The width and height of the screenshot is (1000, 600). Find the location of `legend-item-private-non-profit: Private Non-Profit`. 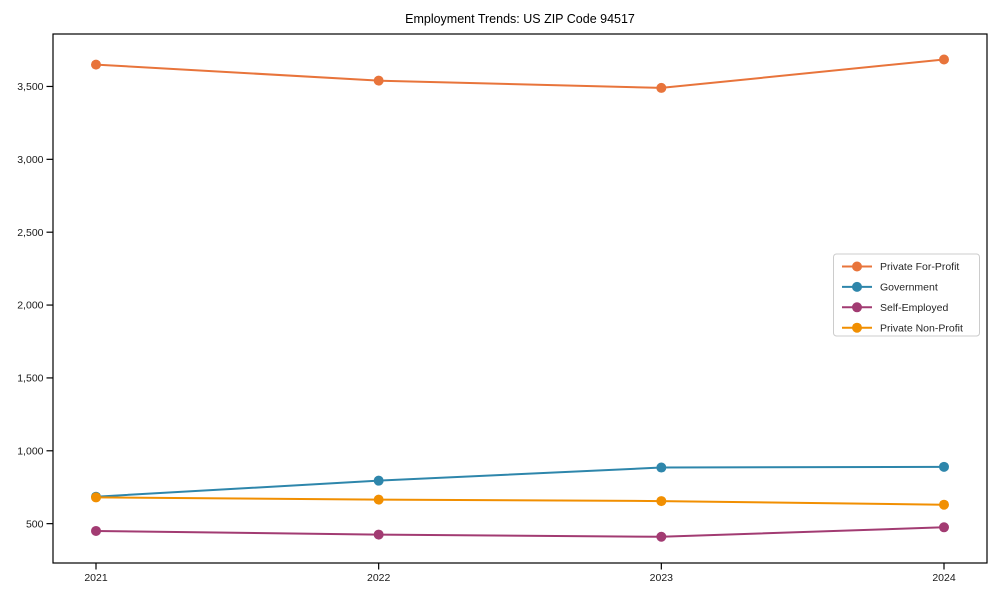

legend-item-private-non-profit: Private Non-Profit is located at coordinates (902, 328).